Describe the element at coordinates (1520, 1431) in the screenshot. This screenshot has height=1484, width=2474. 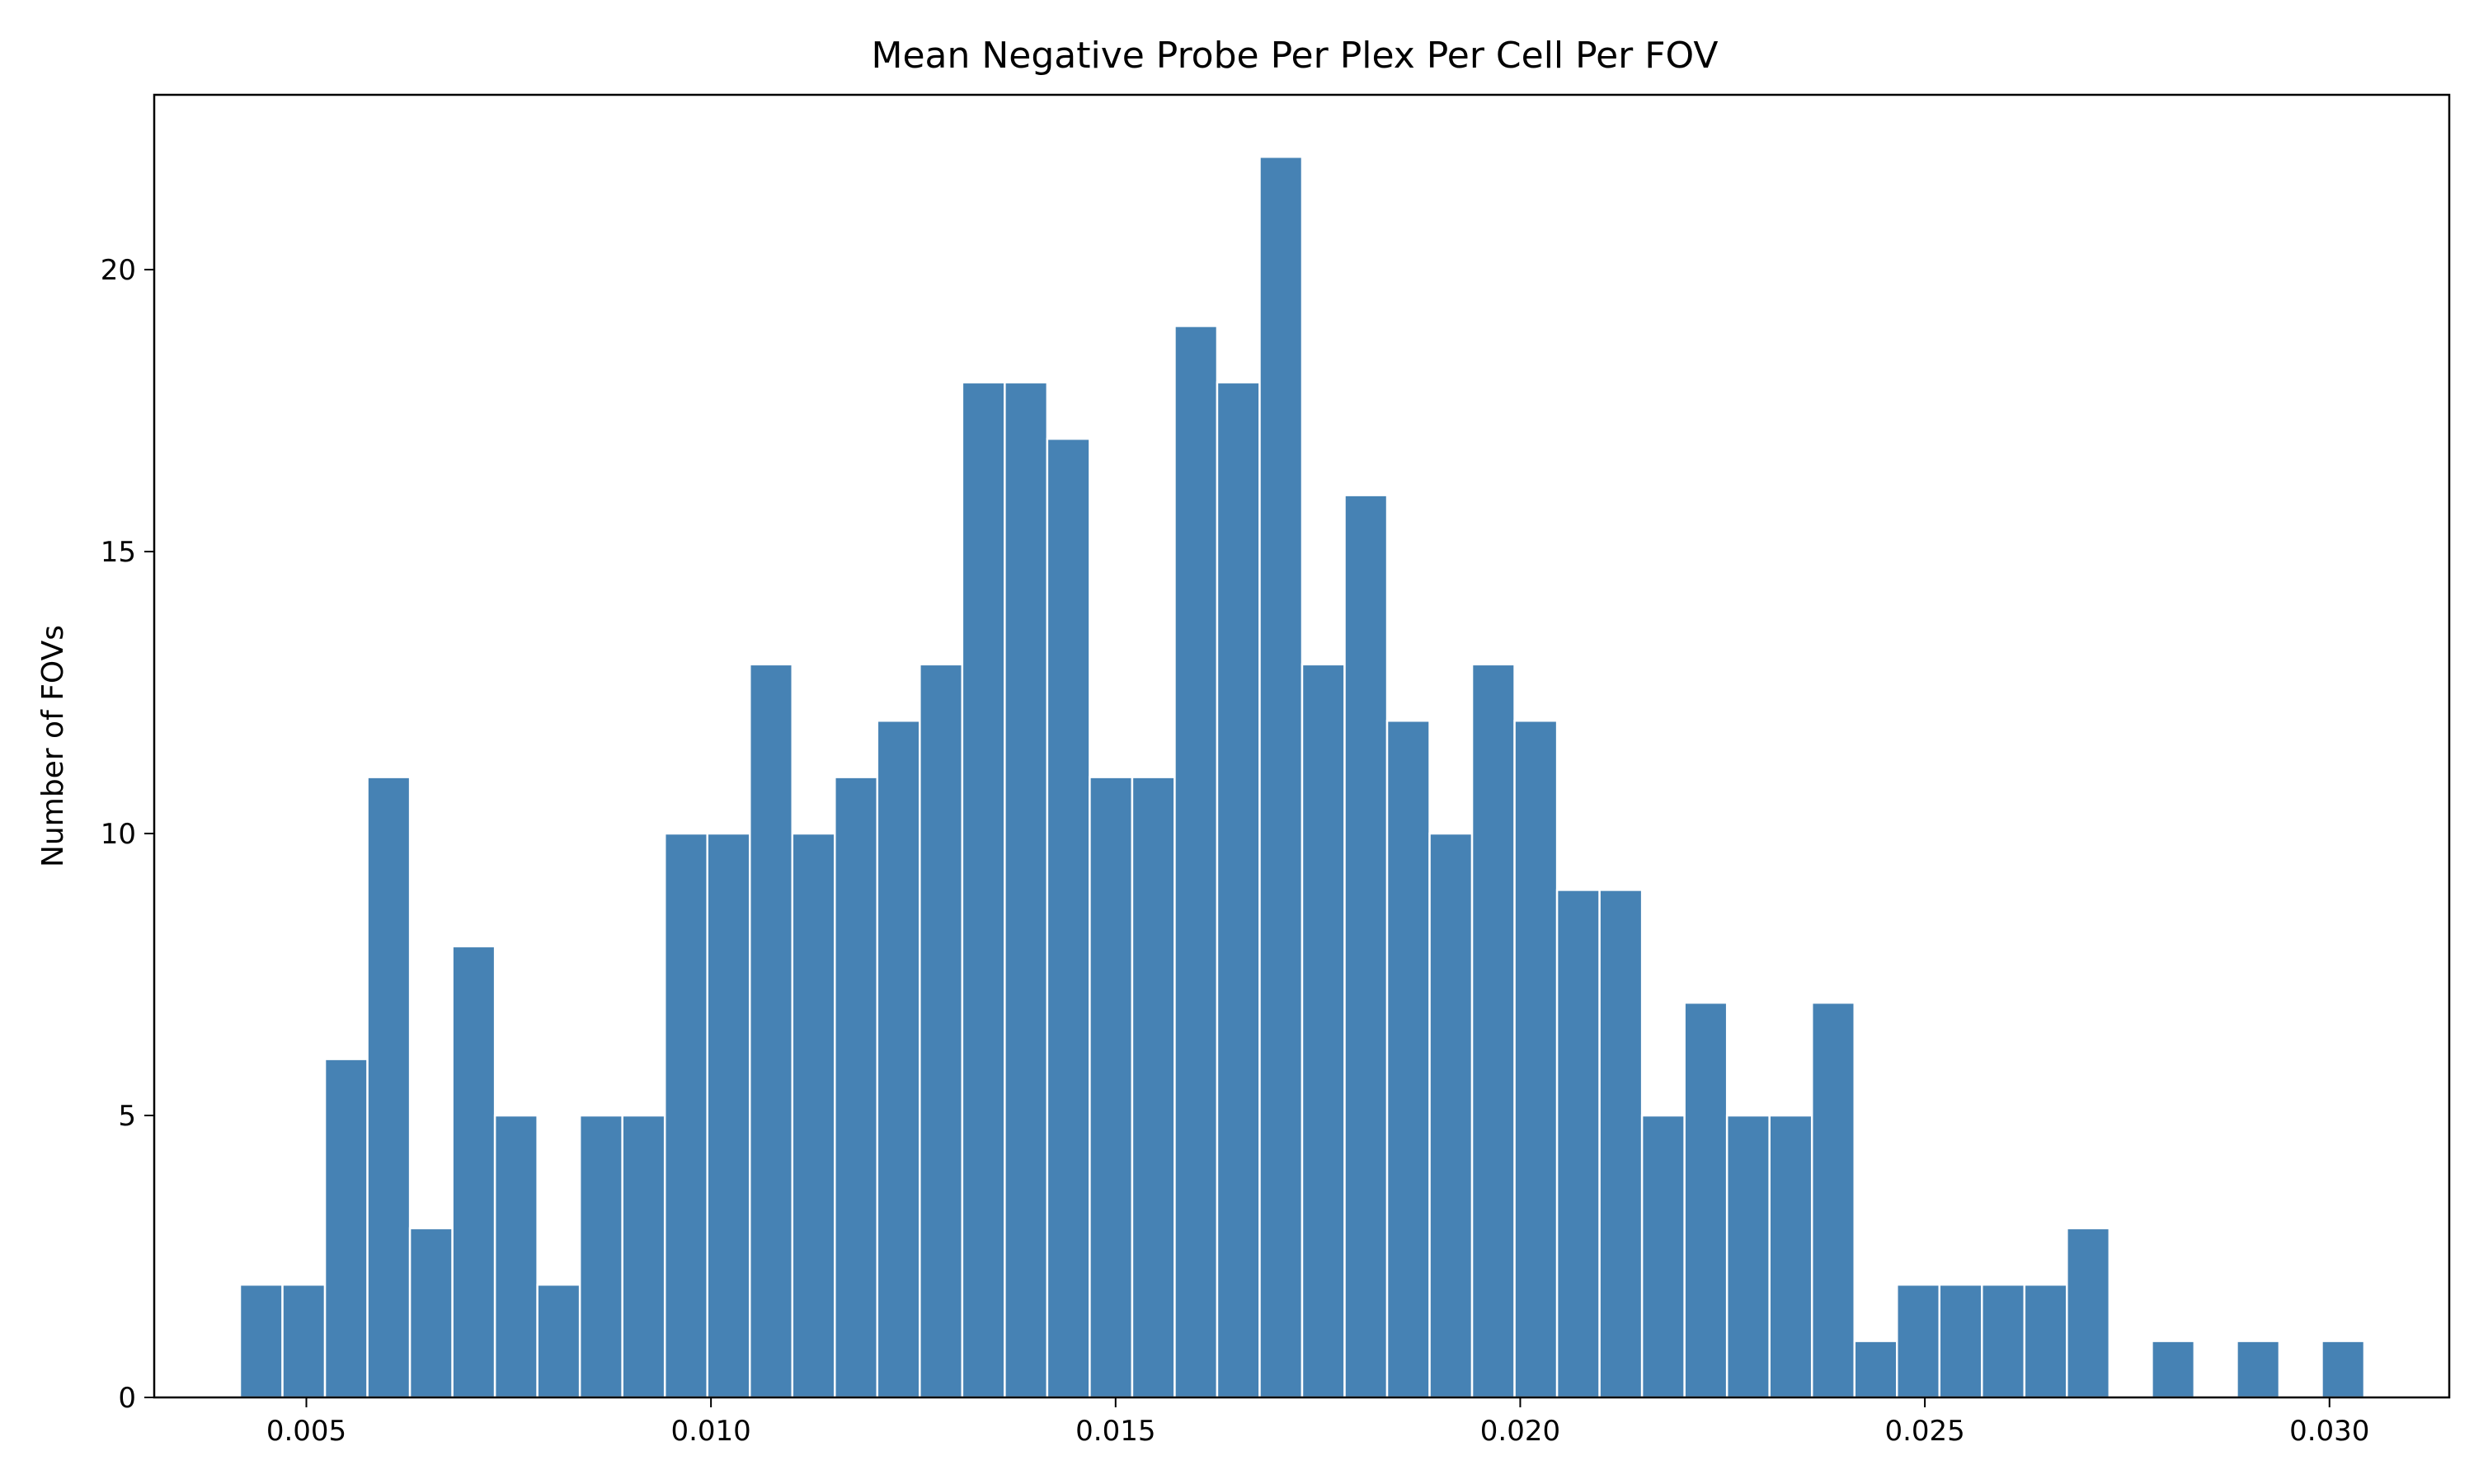
I see `x-tick-label: 0.020` at that location.